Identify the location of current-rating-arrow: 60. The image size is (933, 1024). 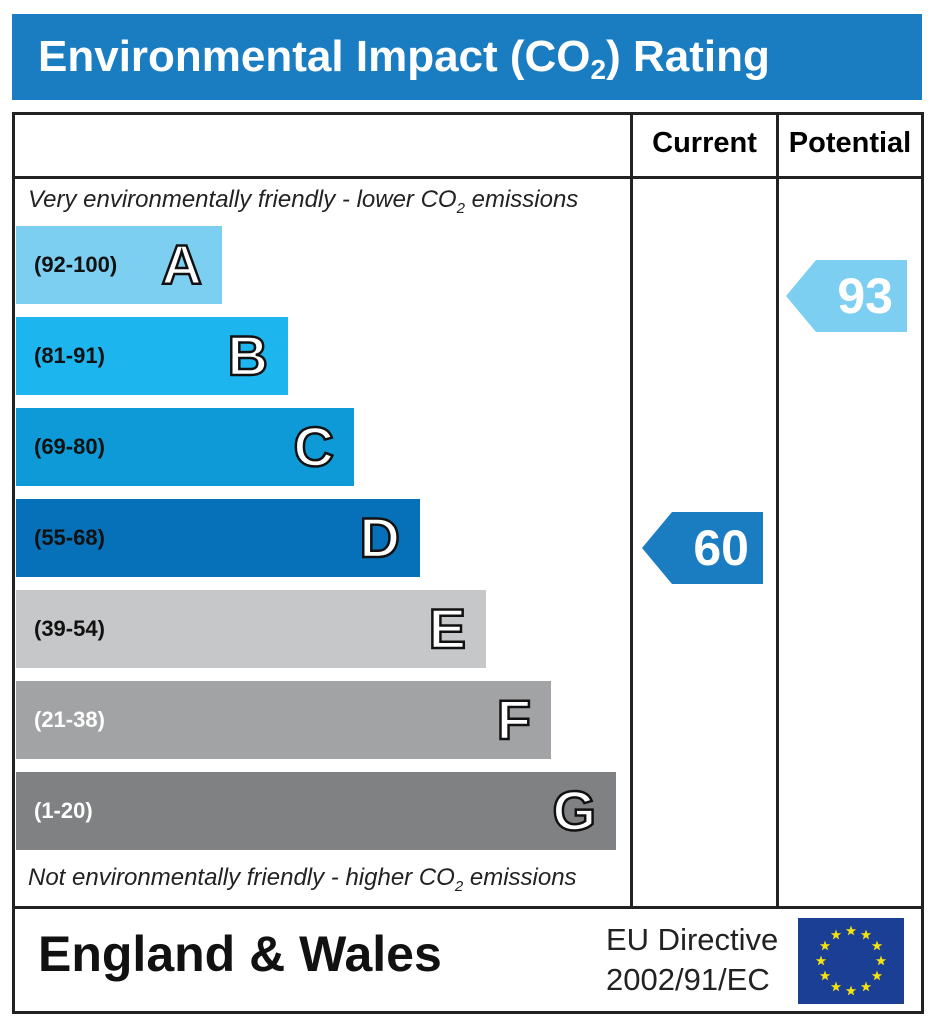
(702, 548).